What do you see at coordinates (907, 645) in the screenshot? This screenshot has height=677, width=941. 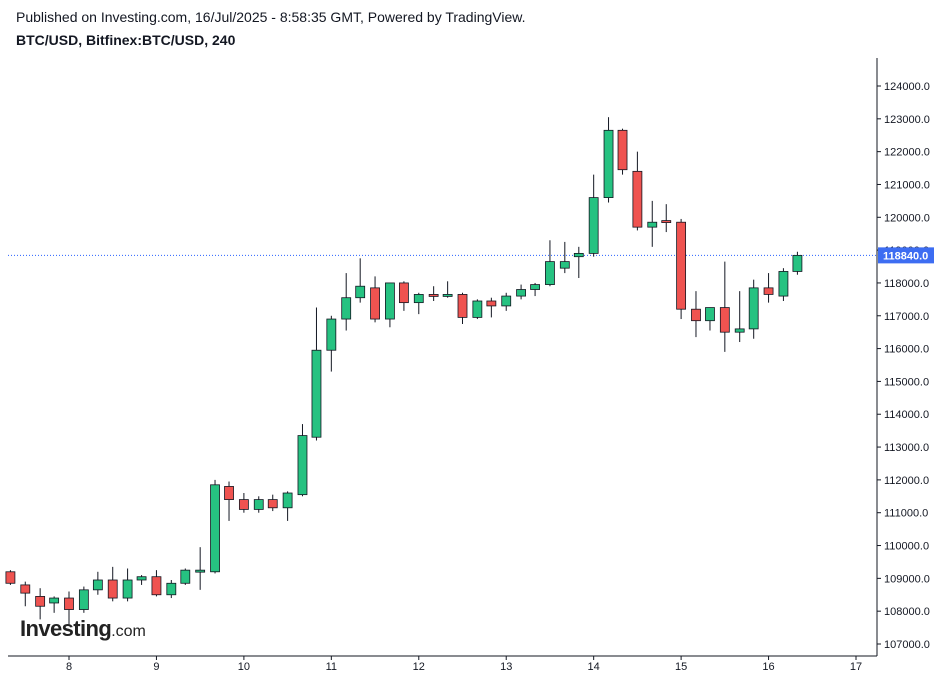 I see `y-tick-label: 107000.0` at bounding box center [907, 645].